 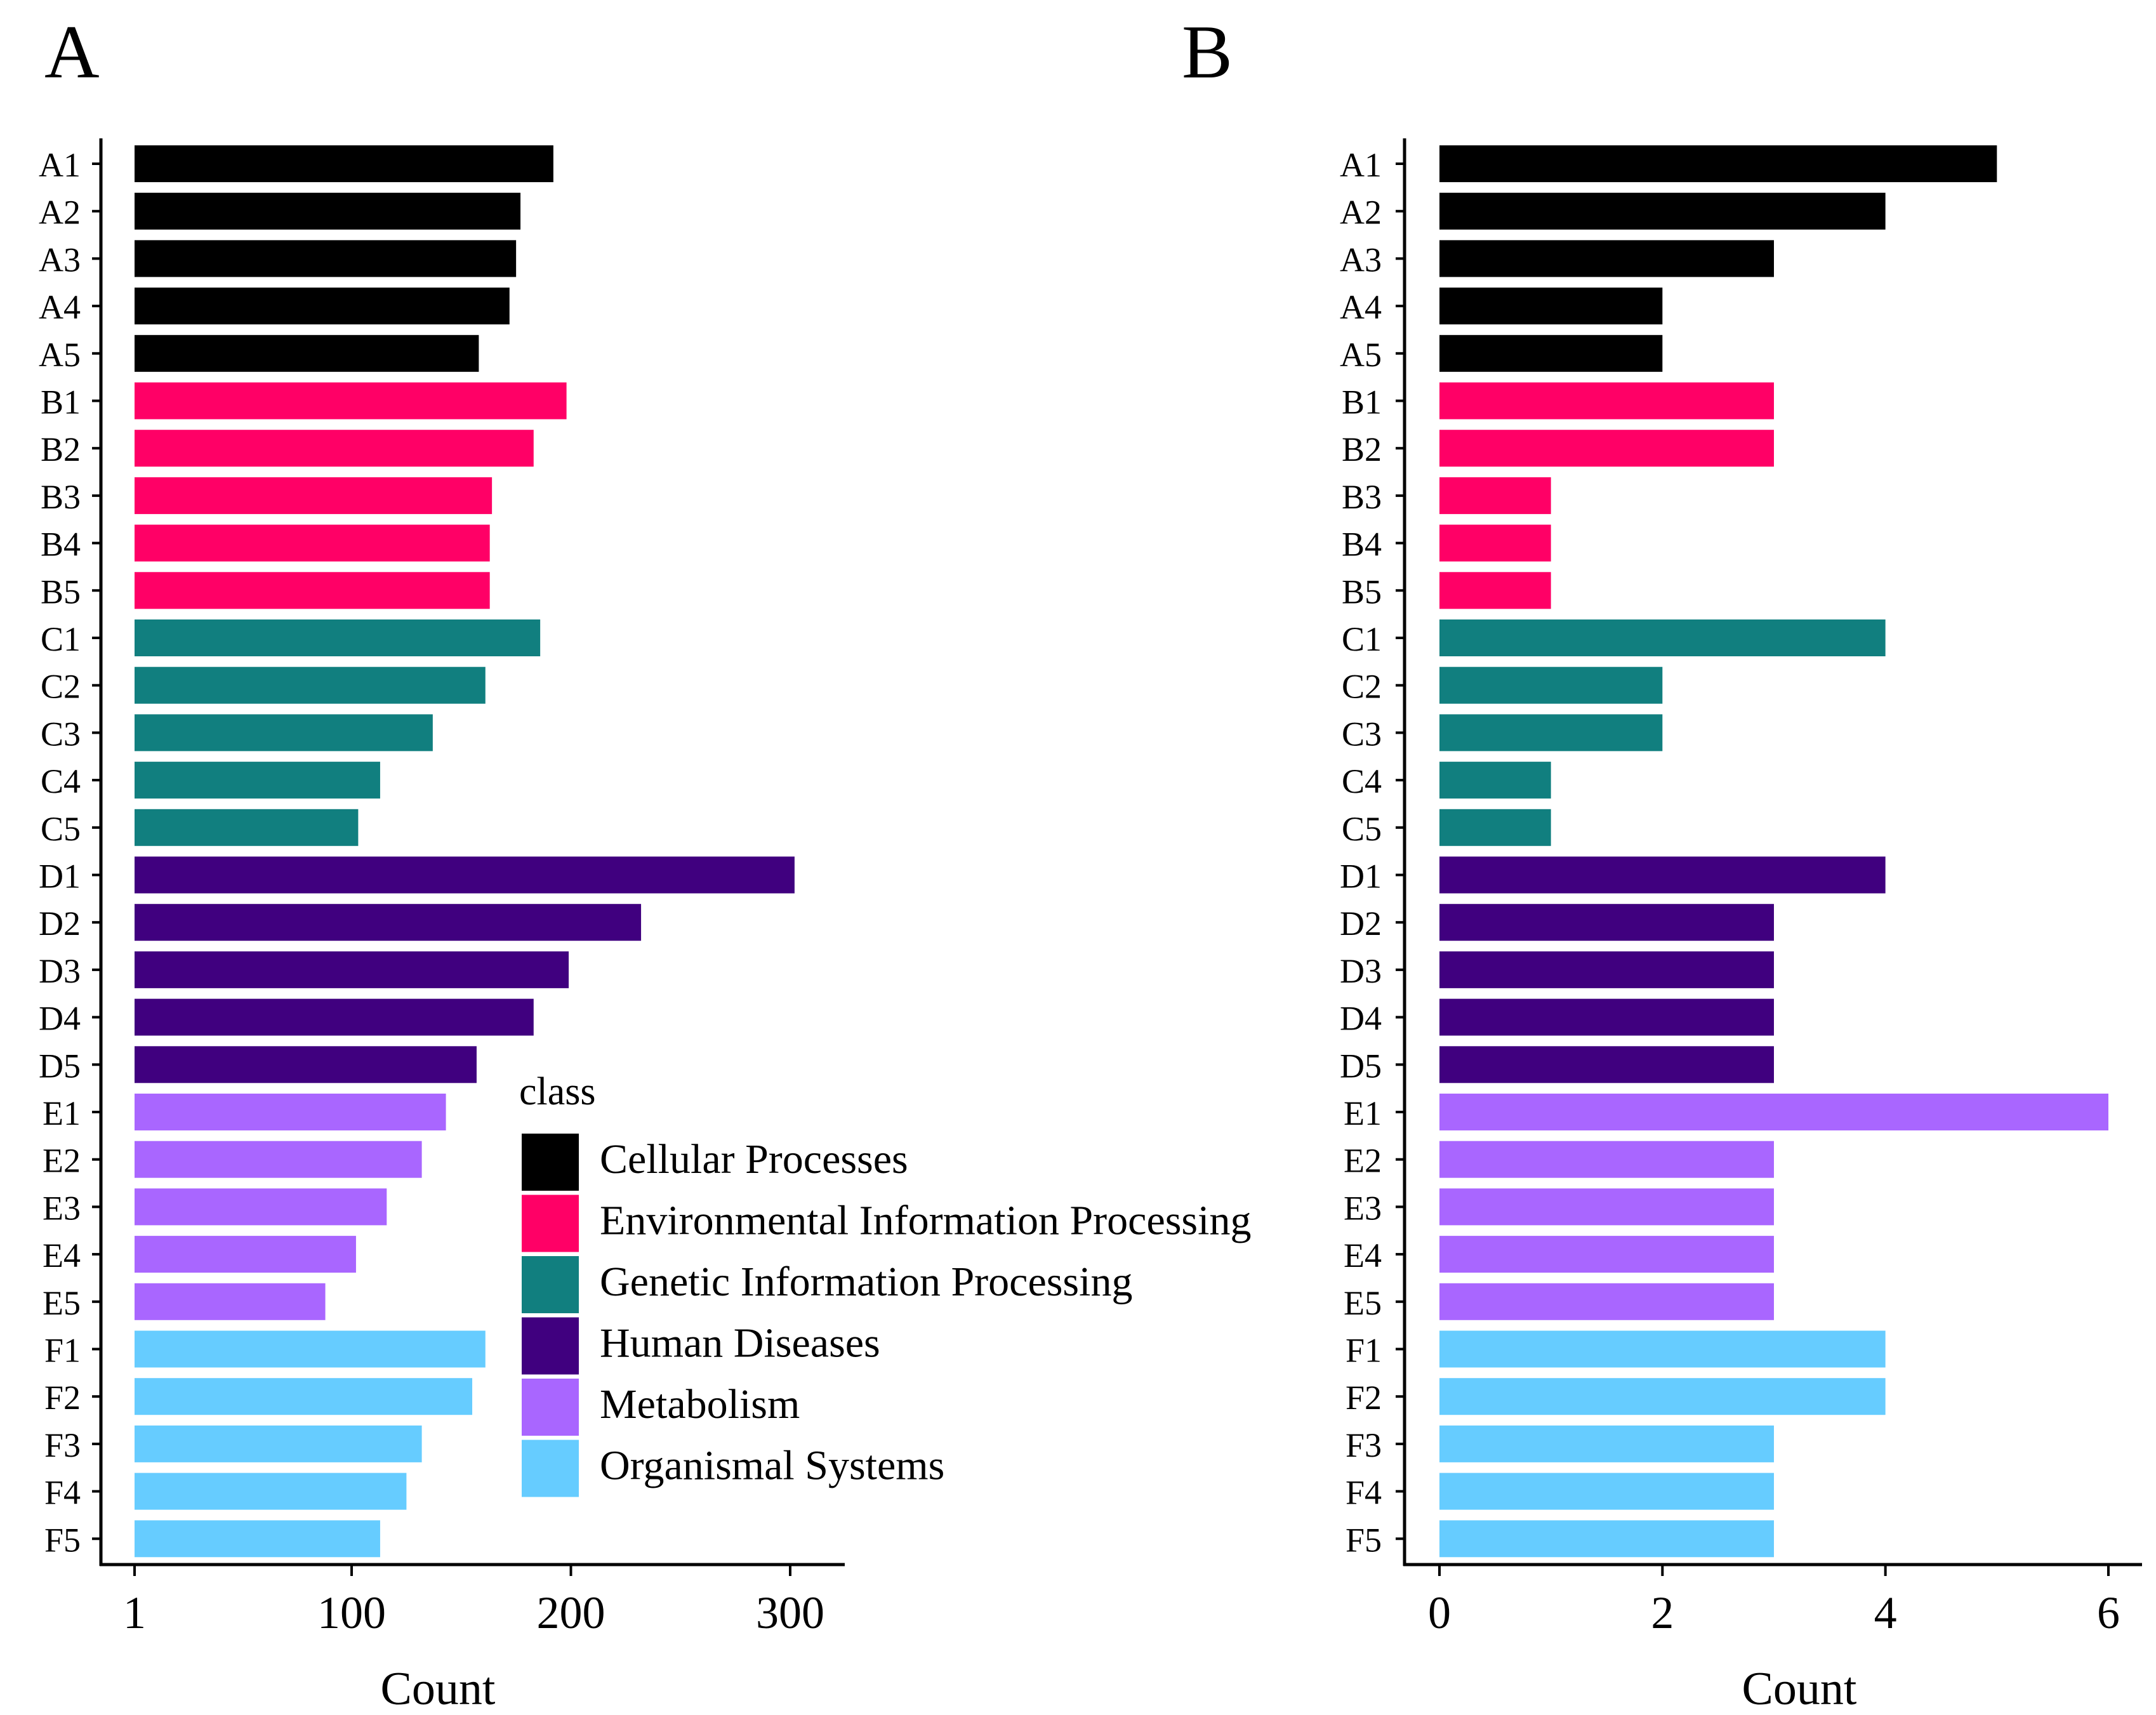 I want to click on legend-swatch-human-diseases, so click(x=550, y=1346).